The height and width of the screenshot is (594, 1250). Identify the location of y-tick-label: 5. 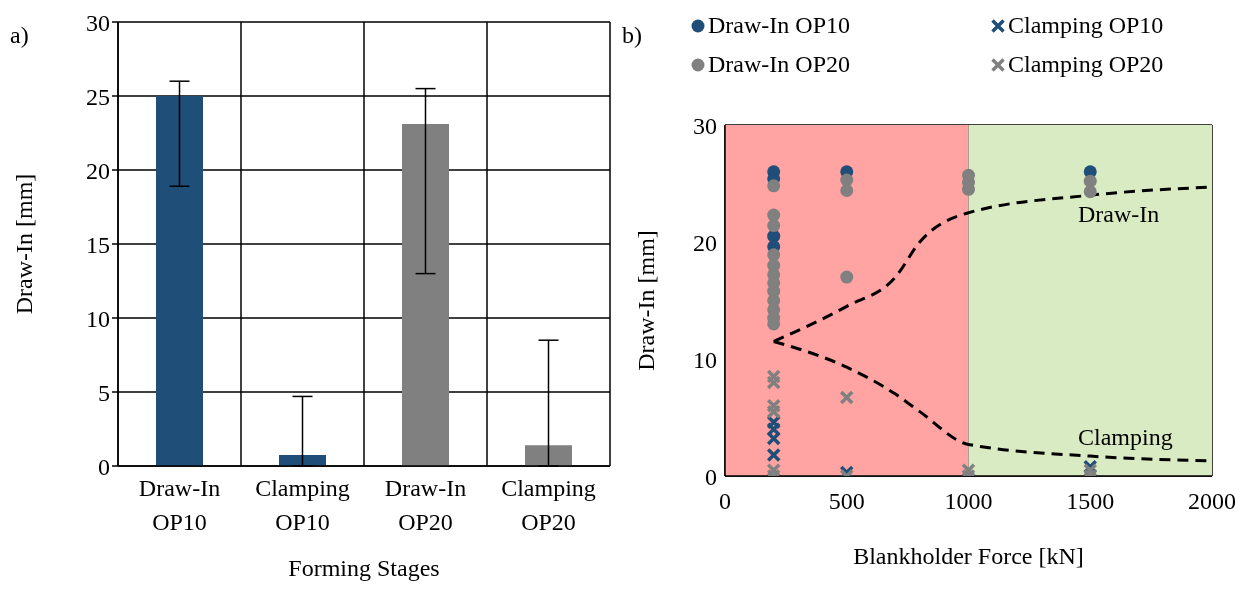
(104, 392).